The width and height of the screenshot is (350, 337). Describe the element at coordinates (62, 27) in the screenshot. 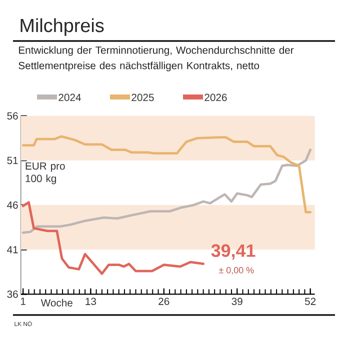

I see `chart-title: Milchpreis` at that location.